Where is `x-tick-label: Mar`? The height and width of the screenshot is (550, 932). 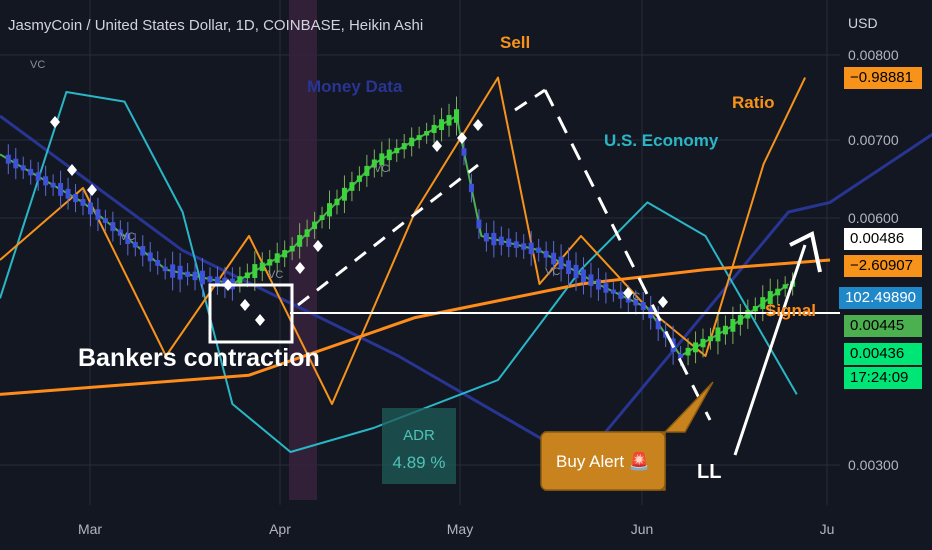
x-tick-label: Mar is located at coordinates (90, 529).